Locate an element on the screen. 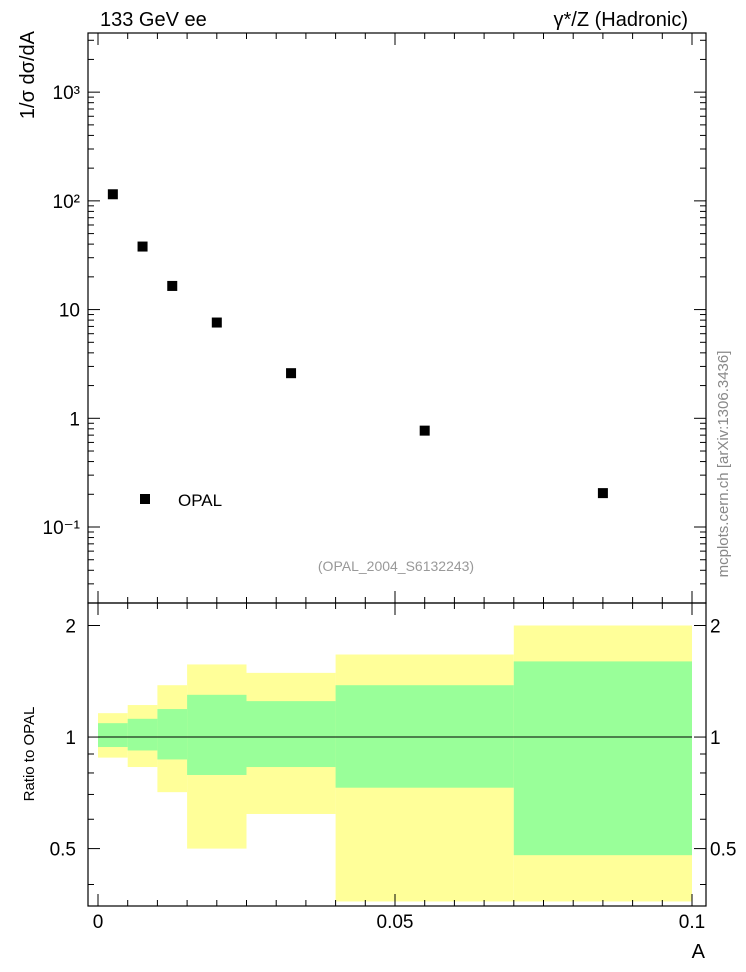 This screenshot has width=746, height=972. x-tick-labels: 0 0.05 0.1 is located at coordinates (399, 922).